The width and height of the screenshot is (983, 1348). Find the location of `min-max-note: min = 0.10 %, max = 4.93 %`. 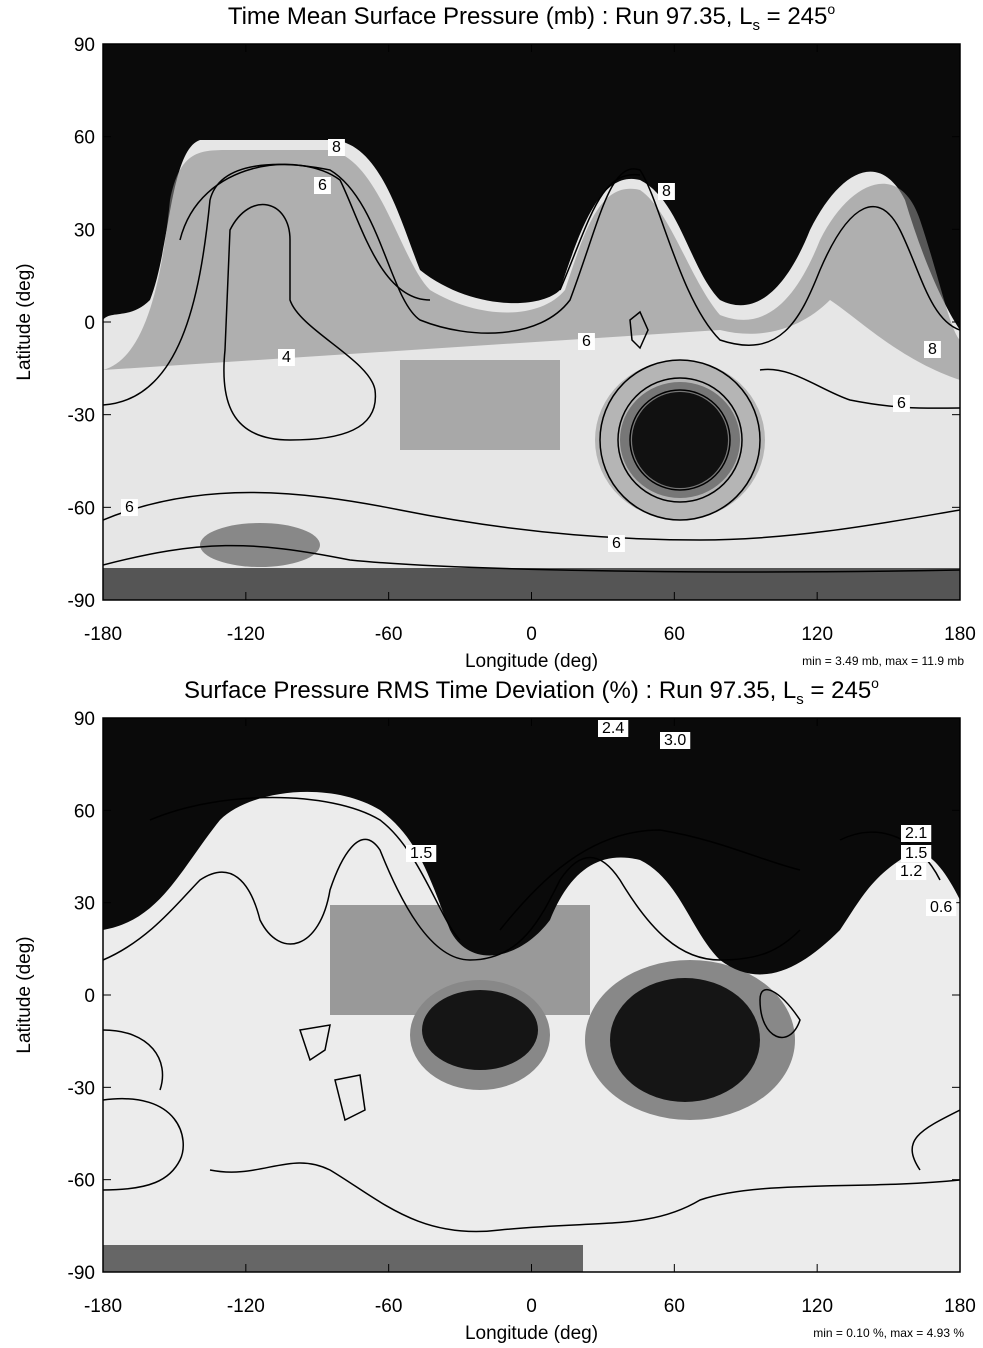

min-max-note: min = 0.10 %, max = 4.93 % is located at coordinates (888, 1333).